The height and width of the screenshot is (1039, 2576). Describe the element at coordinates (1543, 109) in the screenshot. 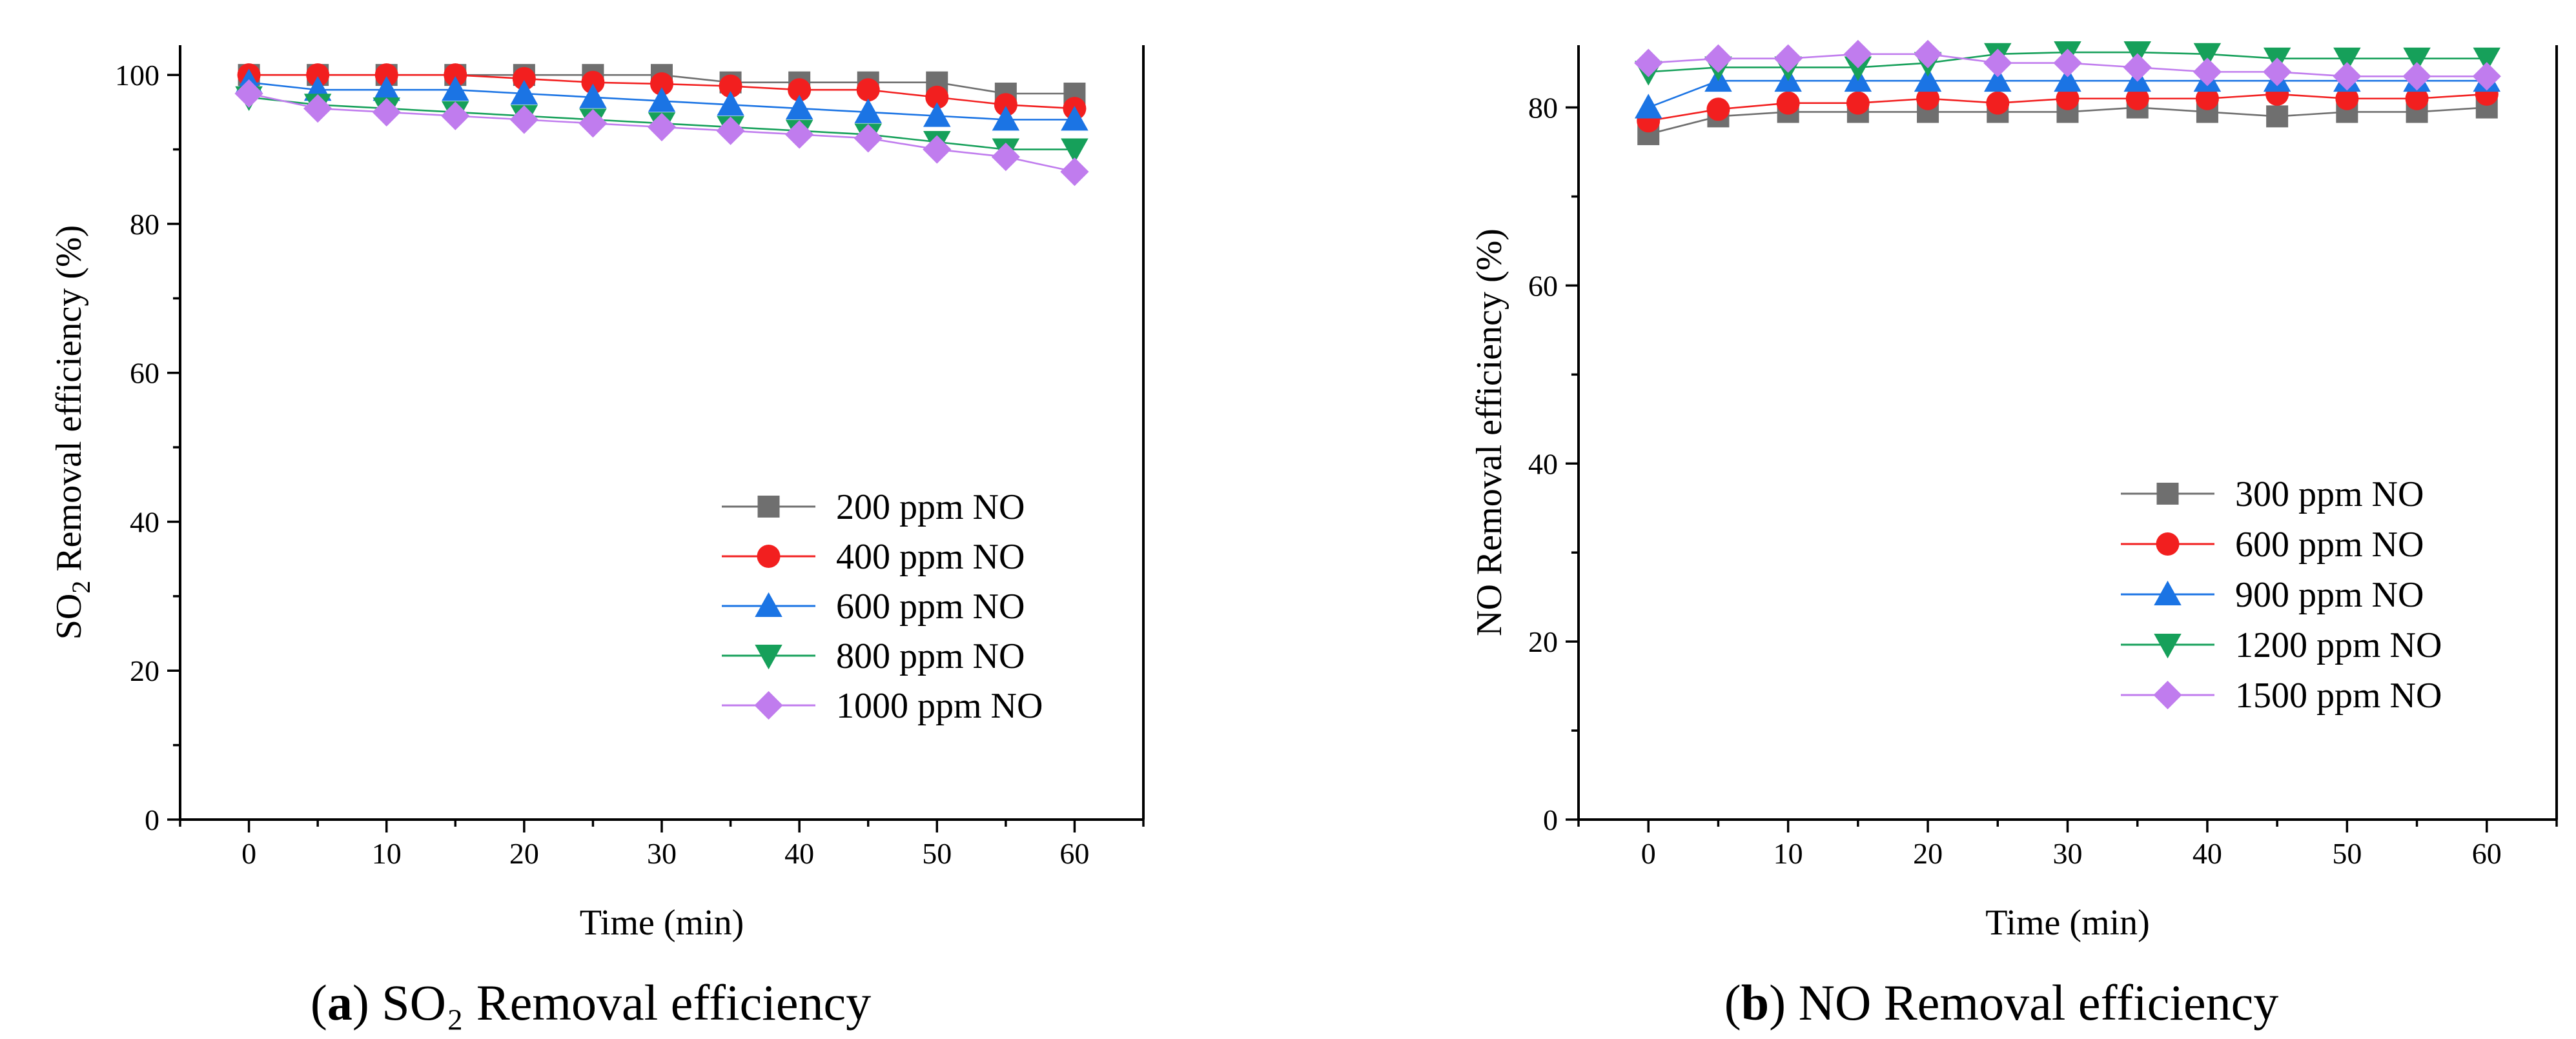

I see `y-tick-label: 80` at that location.